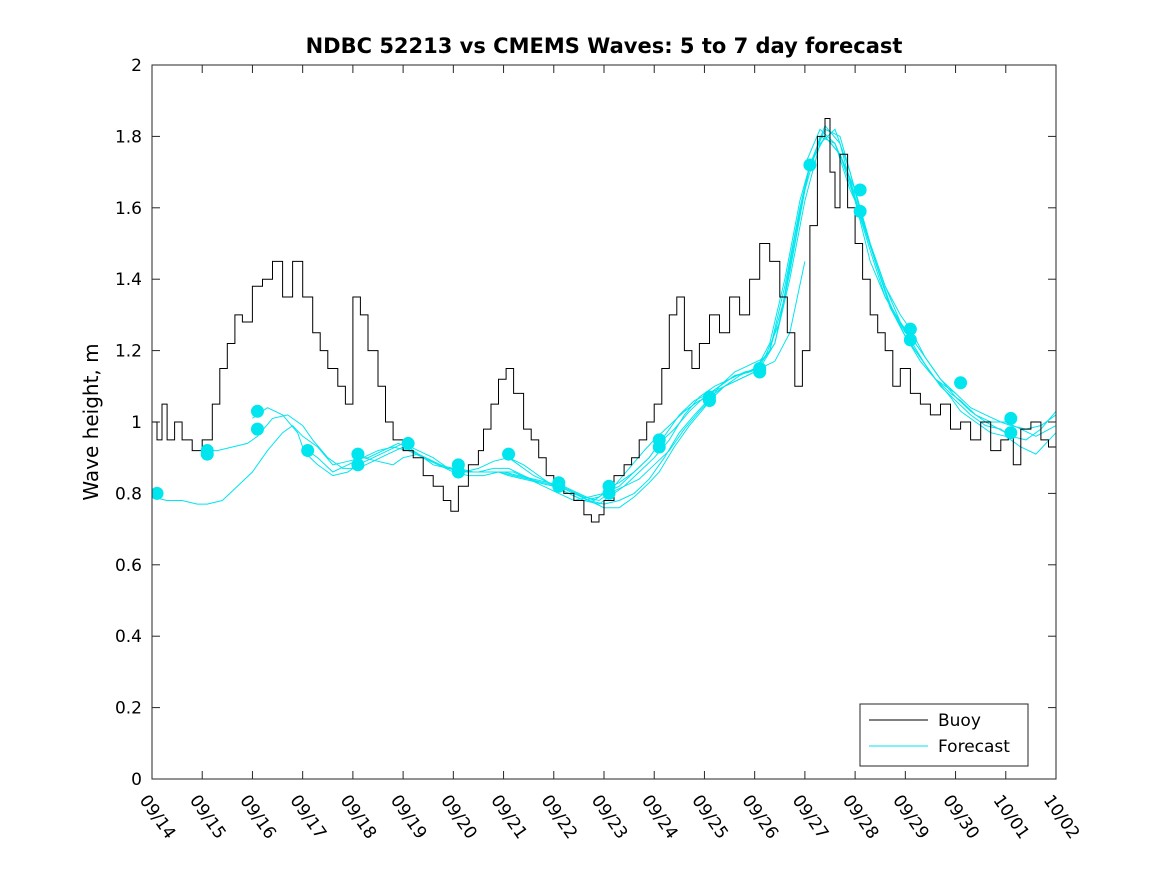 Image resolution: width=1167 pixels, height=875 pixels. I want to click on legend-label-forecast: Forecast, so click(974, 747).